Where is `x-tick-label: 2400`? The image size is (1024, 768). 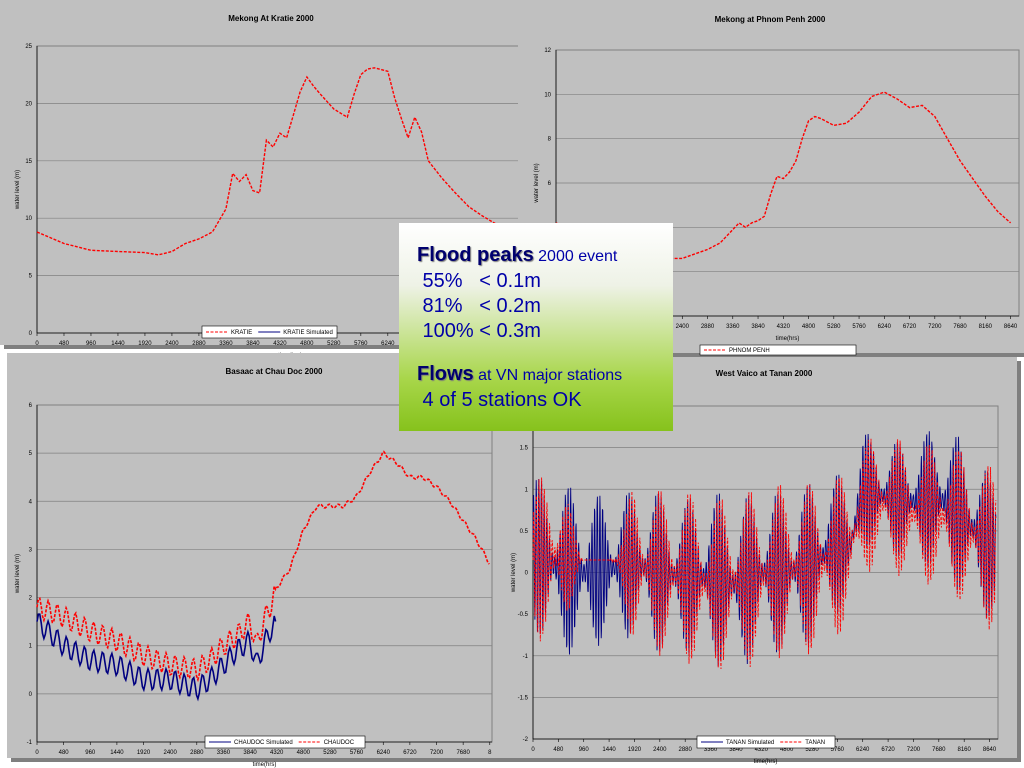 x-tick-label: 2400 is located at coordinates (170, 753).